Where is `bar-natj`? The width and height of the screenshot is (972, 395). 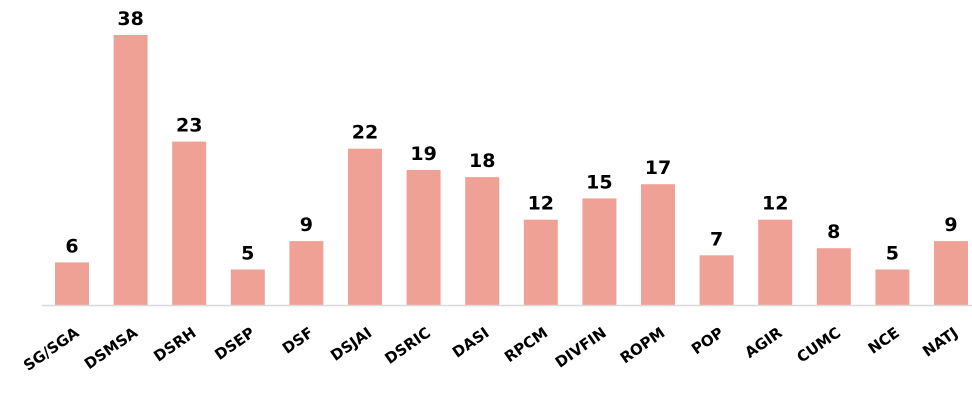
bar-natj is located at coordinates (951, 273).